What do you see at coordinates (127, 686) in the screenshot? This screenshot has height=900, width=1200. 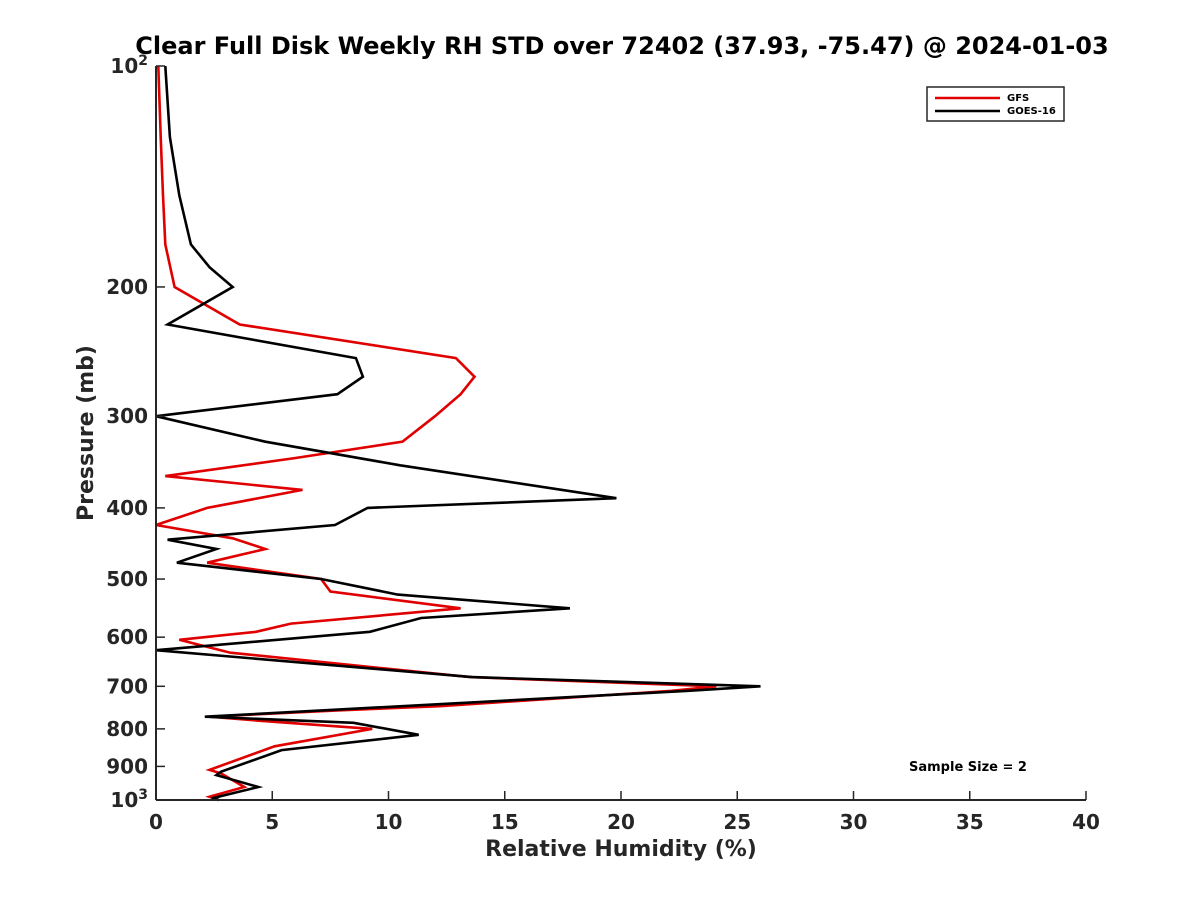 I see `y-tick-label: 700` at bounding box center [127, 686].